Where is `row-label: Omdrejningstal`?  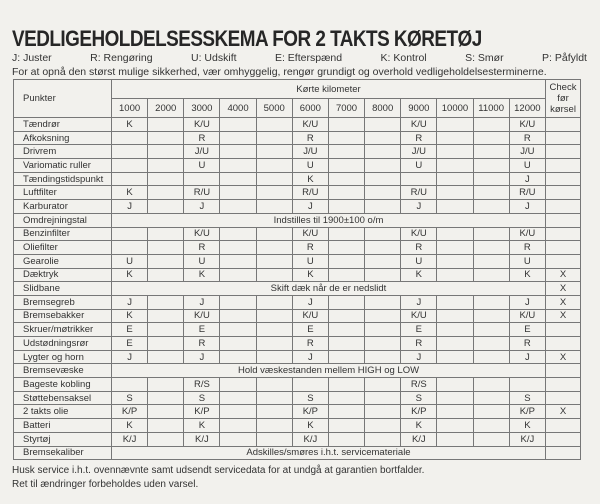
row-label: Omdrejningstal is located at coordinates (62, 220).